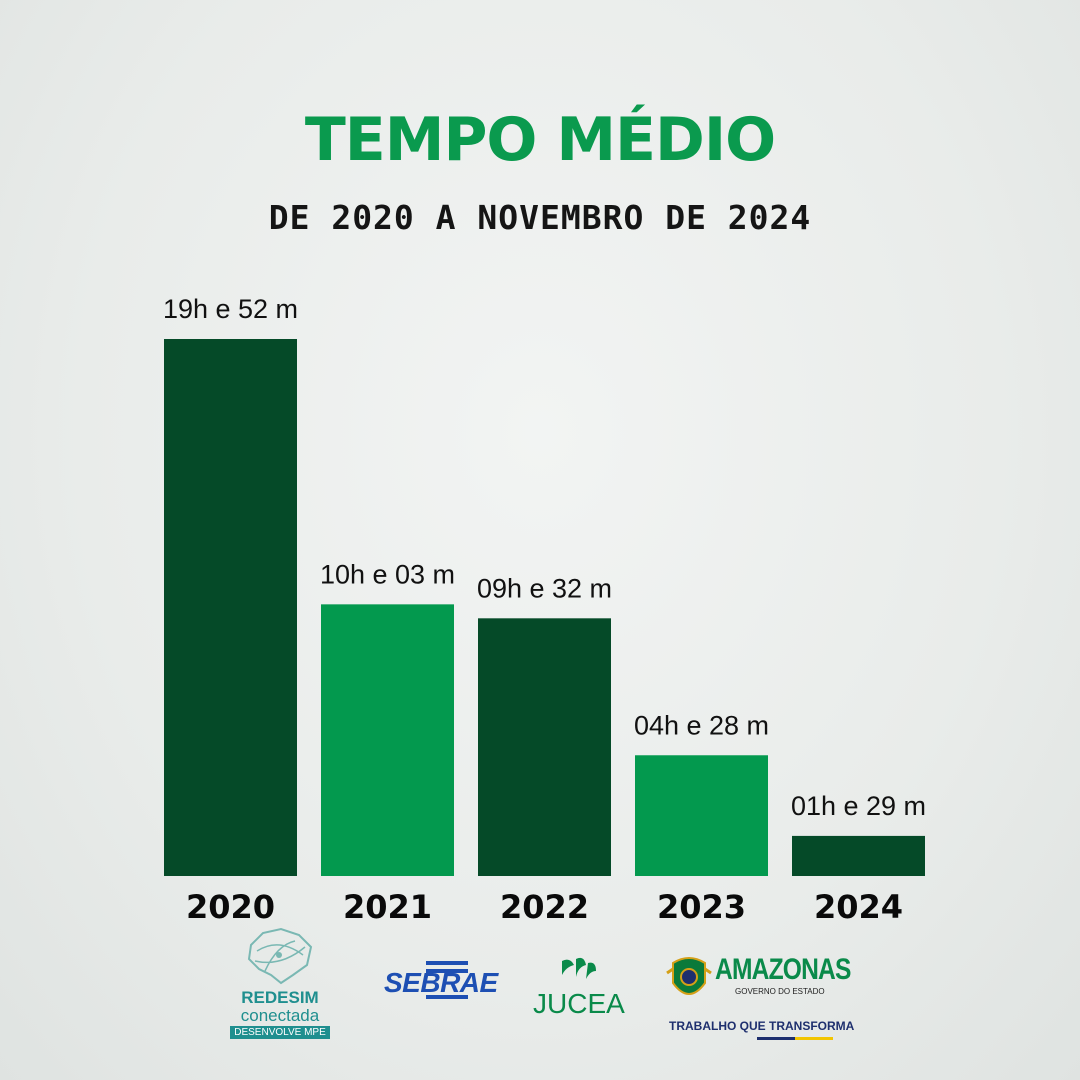  I want to click on bar-value-label-2021: 10h e 03 m, so click(387, 574).